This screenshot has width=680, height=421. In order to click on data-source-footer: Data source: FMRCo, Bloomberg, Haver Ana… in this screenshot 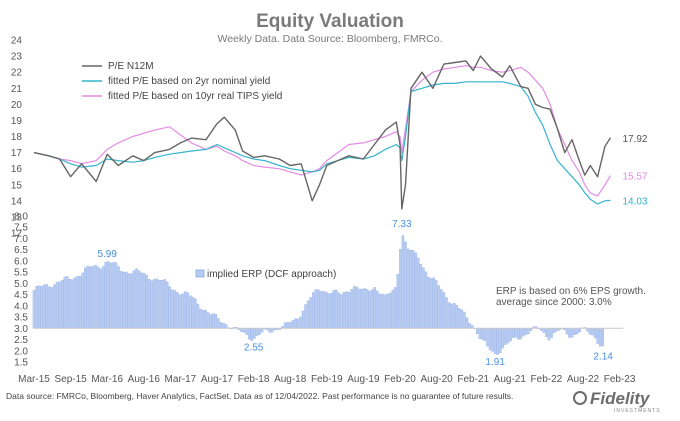, I will do `click(259, 396)`.